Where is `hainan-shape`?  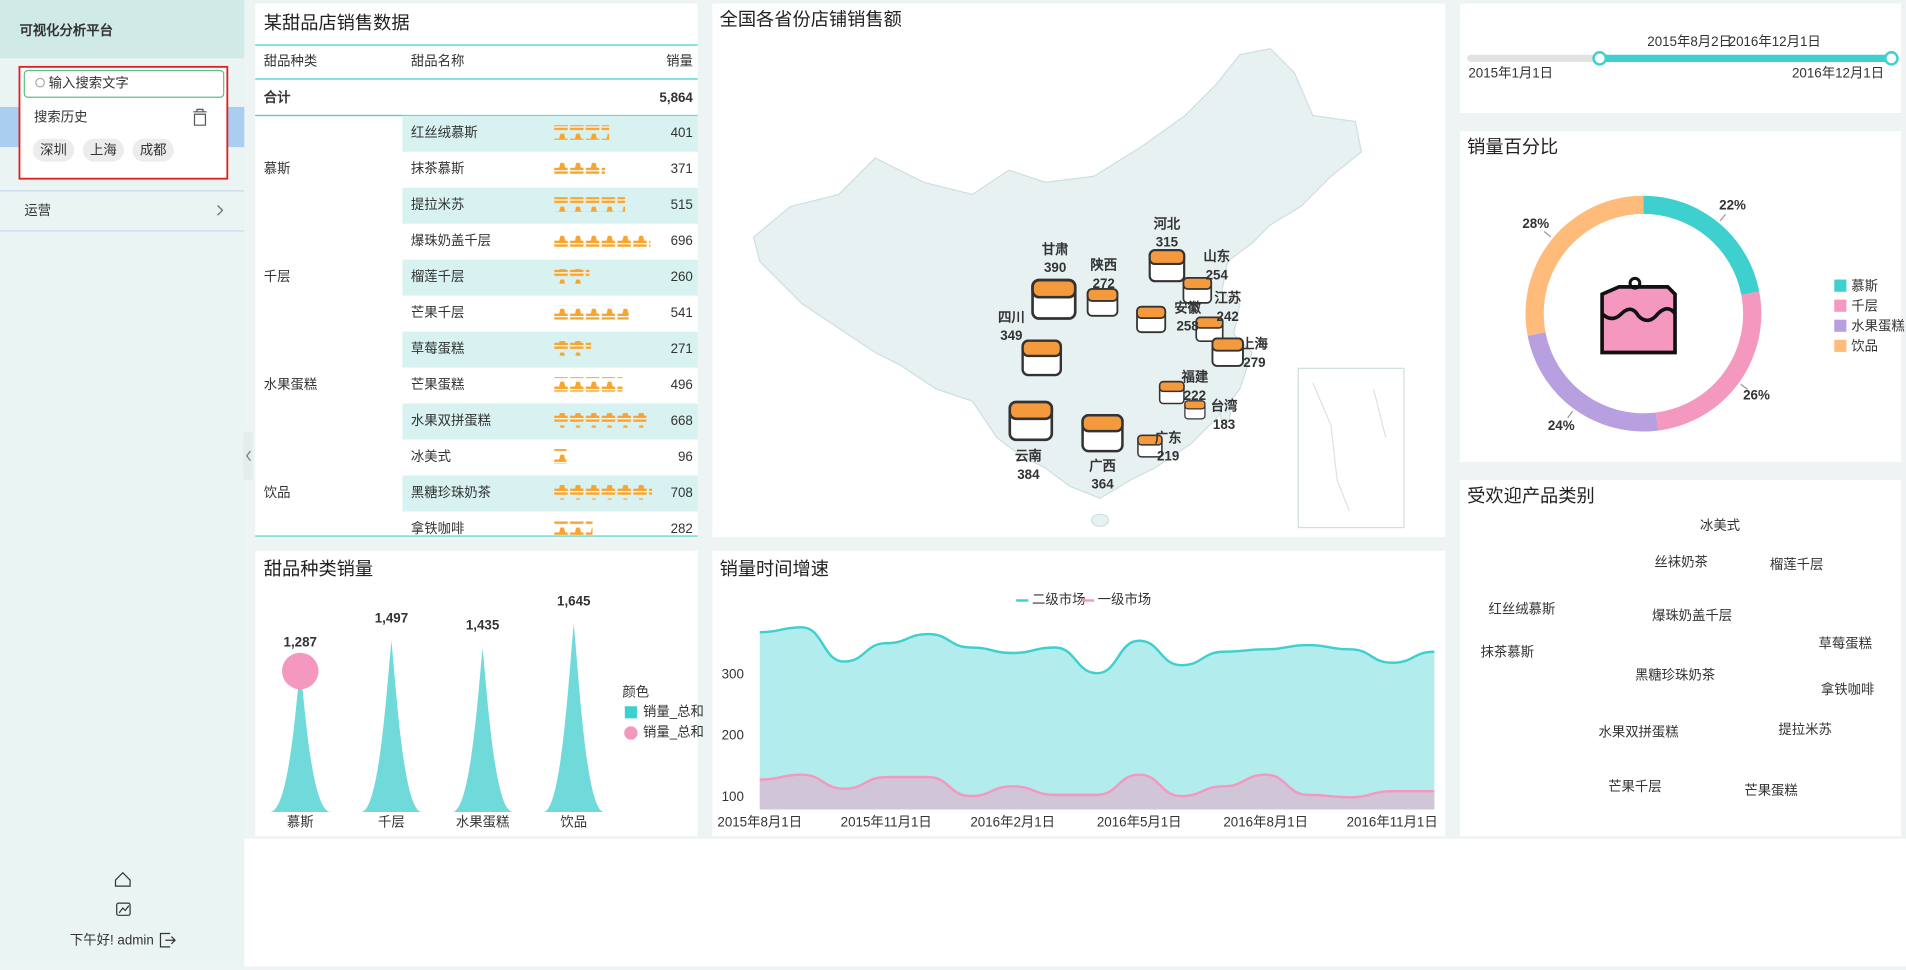
hainan-shape is located at coordinates (1100, 520).